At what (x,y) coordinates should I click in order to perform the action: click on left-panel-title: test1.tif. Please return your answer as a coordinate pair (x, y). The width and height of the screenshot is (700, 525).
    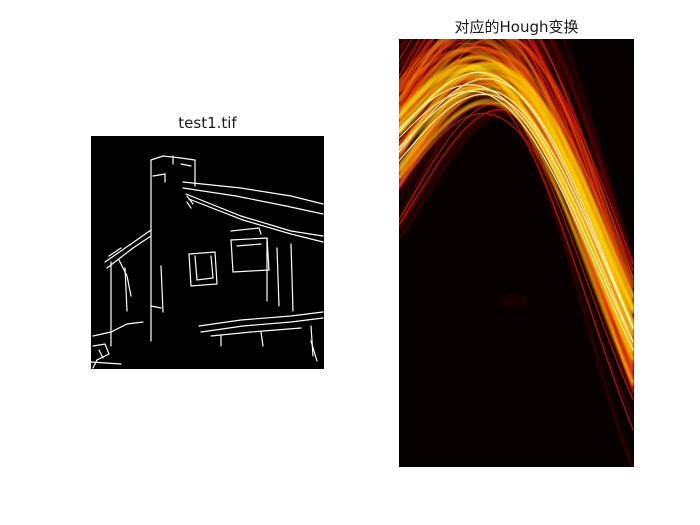
    Looking at the image, I should click on (207, 123).